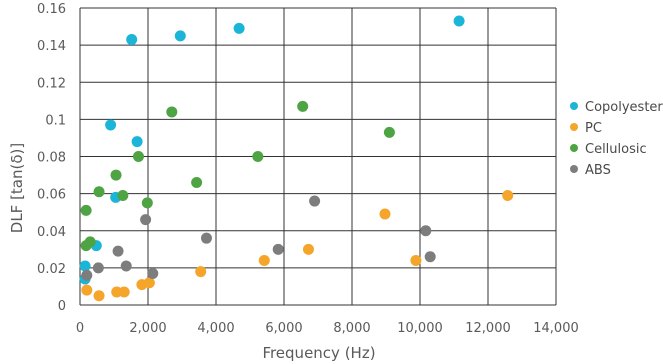 The height and width of the screenshot is (364, 663). I want to click on y-axis-ticks: 0 0.02 0.04 0.06 0.08 0.1 0.12 0.14 0.16, so click(51, 158).